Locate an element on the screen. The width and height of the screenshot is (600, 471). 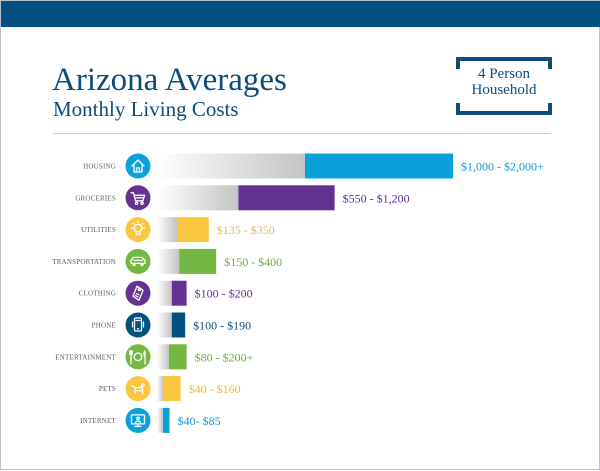
lightbulb-icon is located at coordinates (138, 228).